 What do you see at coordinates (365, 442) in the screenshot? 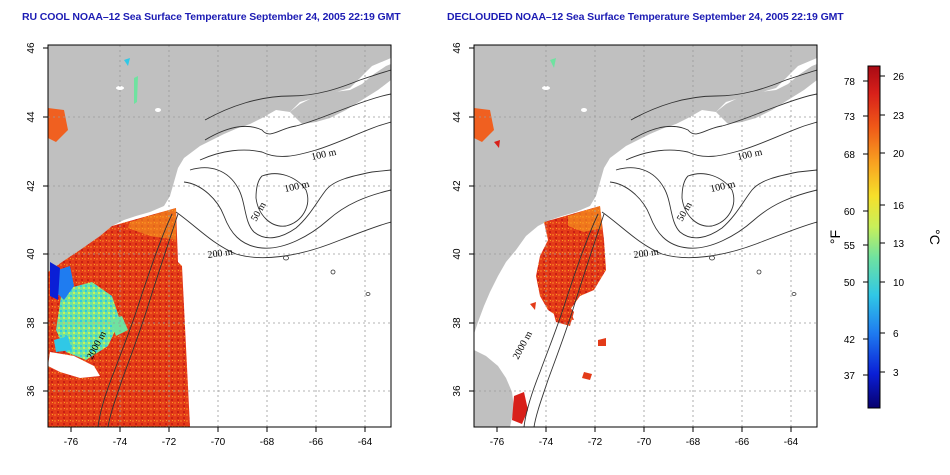
I see `left-lon-tick: -64` at bounding box center [365, 442].